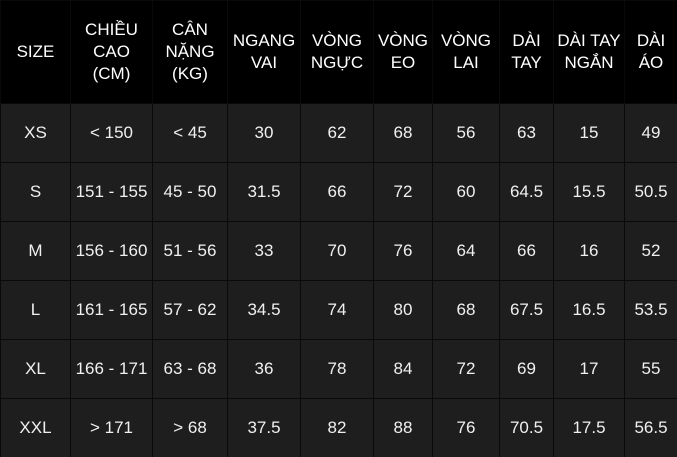 The image size is (677, 457). What do you see at coordinates (589, 310) in the screenshot?
I see `cell-short-sleeve: 16.5` at bounding box center [589, 310].